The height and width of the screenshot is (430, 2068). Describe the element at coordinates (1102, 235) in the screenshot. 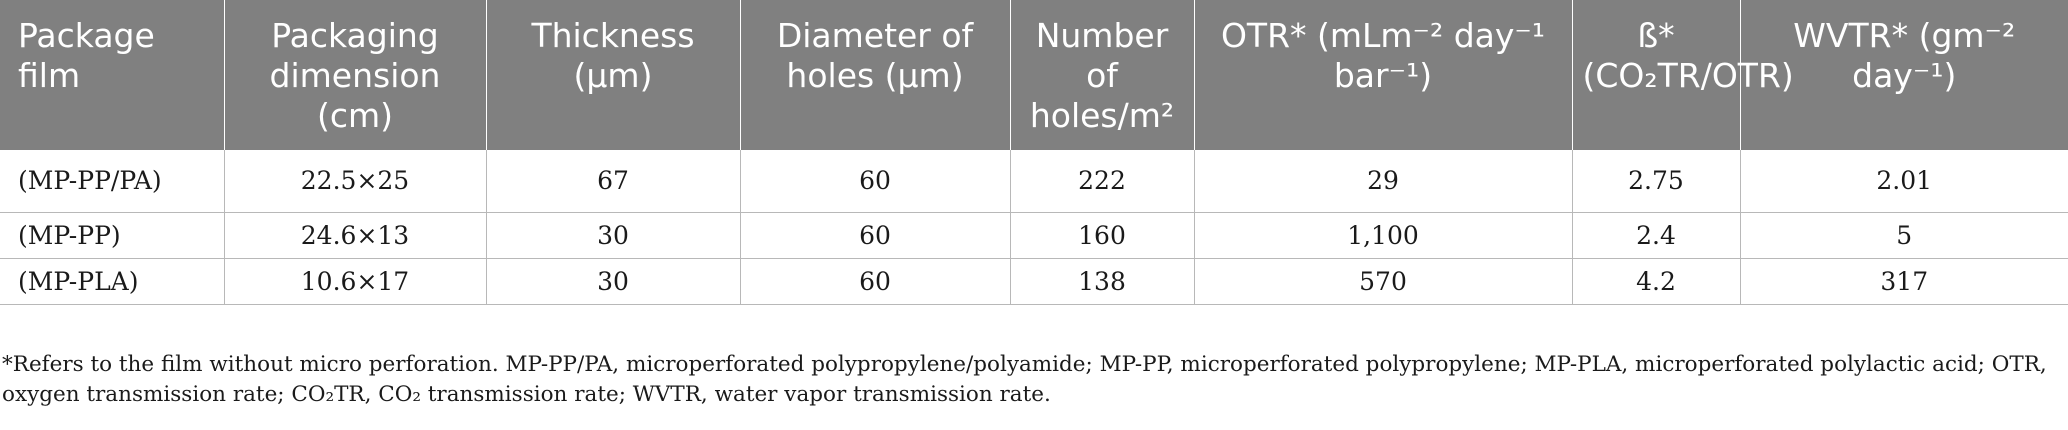

I see `cell-number-of-holes: 160` at that location.